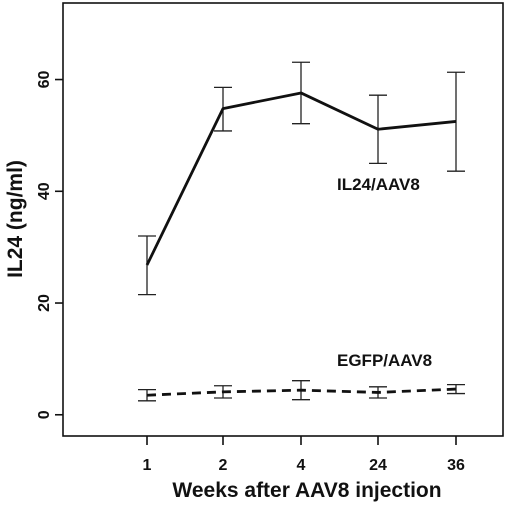 Image resolution: width=520 pixels, height=508 pixels. Describe the element at coordinates (306, 490) in the screenshot. I see `x-axis-title: Weeks after AAV8 injection` at that location.